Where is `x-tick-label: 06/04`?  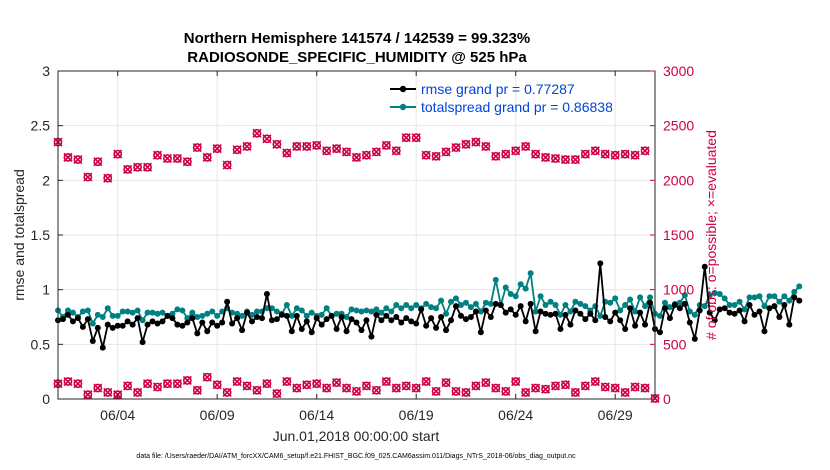 x-tick-label: 06/04 is located at coordinates (117, 415).